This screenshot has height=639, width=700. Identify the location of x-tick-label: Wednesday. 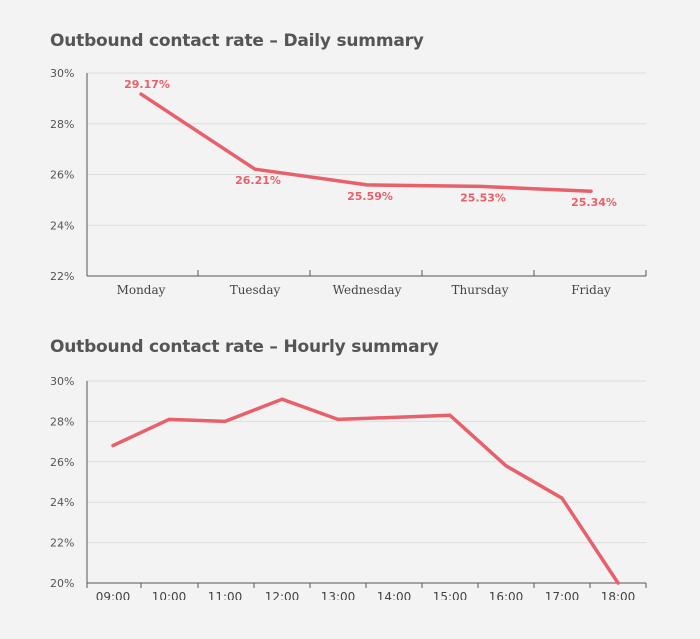
(367, 290).